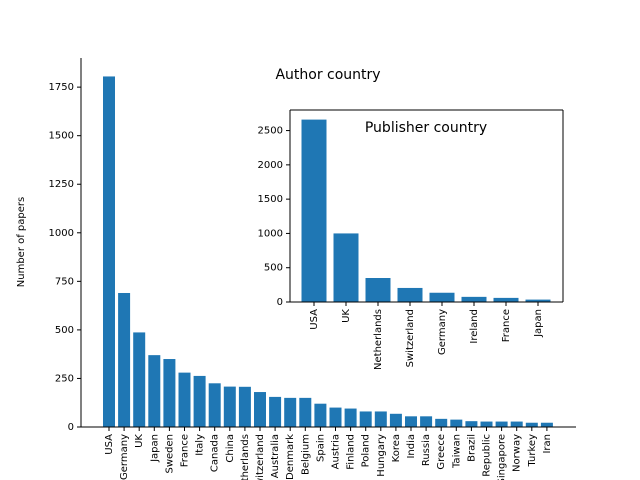  What do you see at coordinates (336, 451) in the screenshot?
I see `x-tick-label: Austria` at bounding box center [336, 451].